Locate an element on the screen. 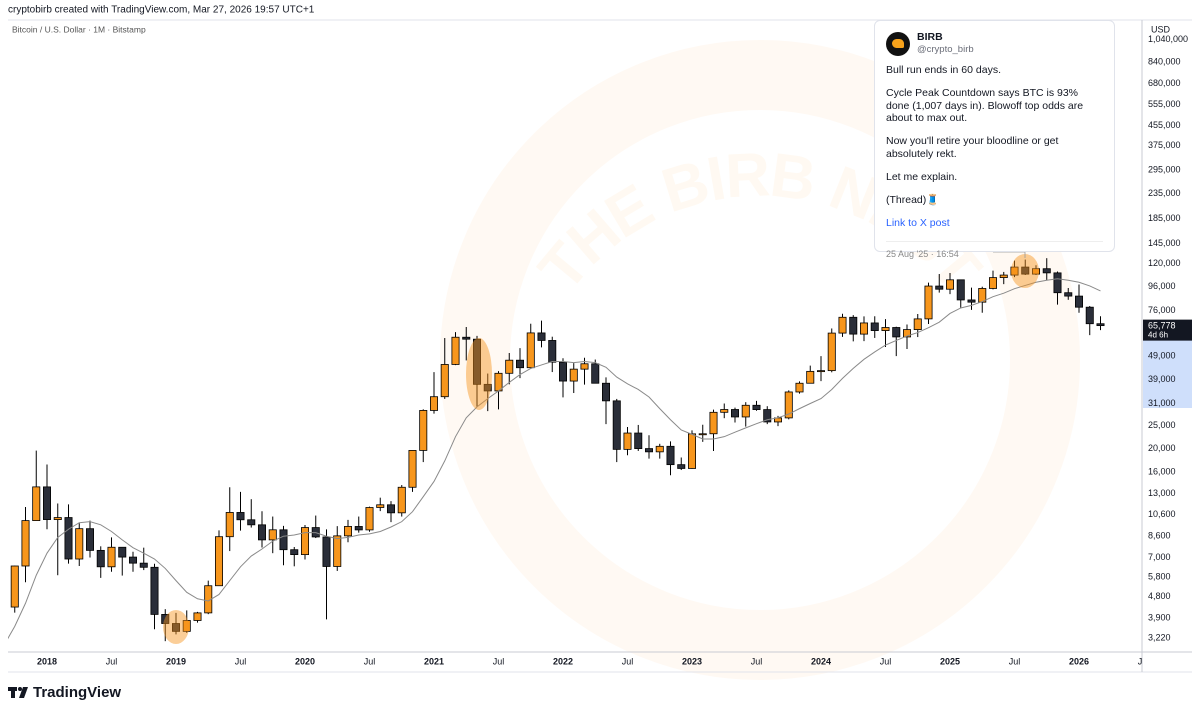 The image size is (1200, 714). tweet-text: (Thread)🧵 is located at coordinates (913, 199).